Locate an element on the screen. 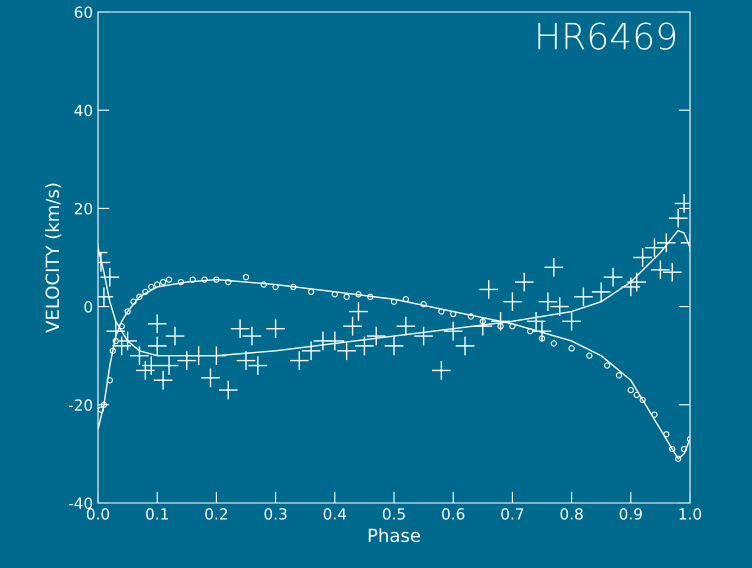  y-tick-label: 40 is located at coordinates (83, 110).